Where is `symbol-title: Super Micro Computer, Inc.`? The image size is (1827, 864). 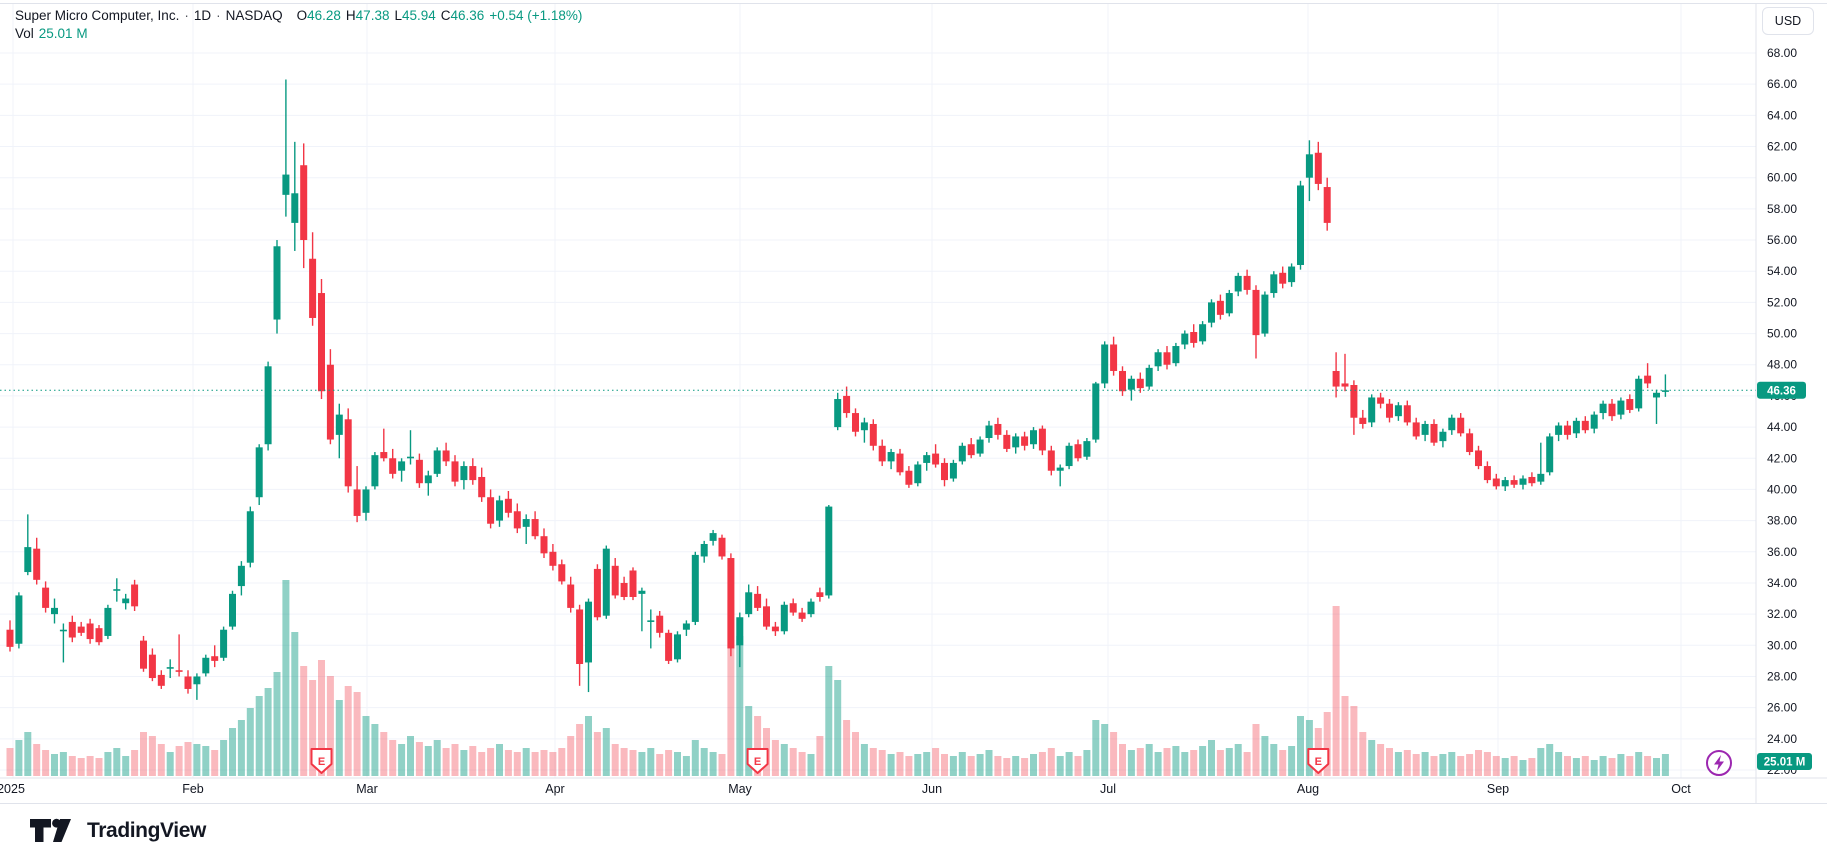
symbol-title: Super Micro Computer, Inc. is located at coordinates (97, 15).